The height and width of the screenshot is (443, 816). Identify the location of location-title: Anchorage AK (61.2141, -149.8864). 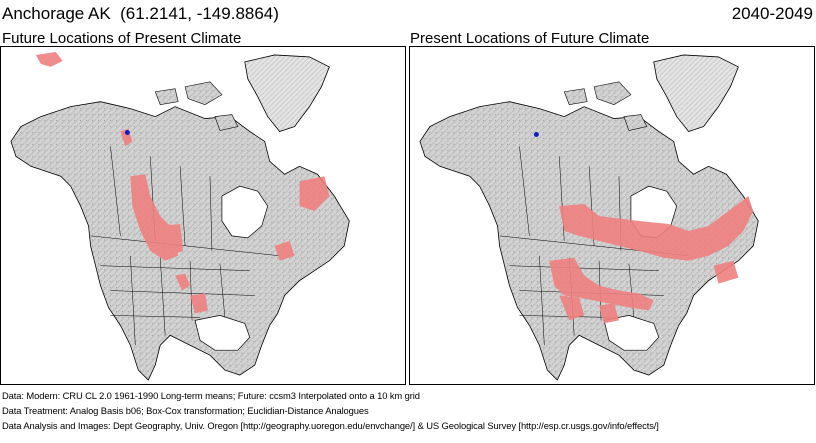
(140, 13).